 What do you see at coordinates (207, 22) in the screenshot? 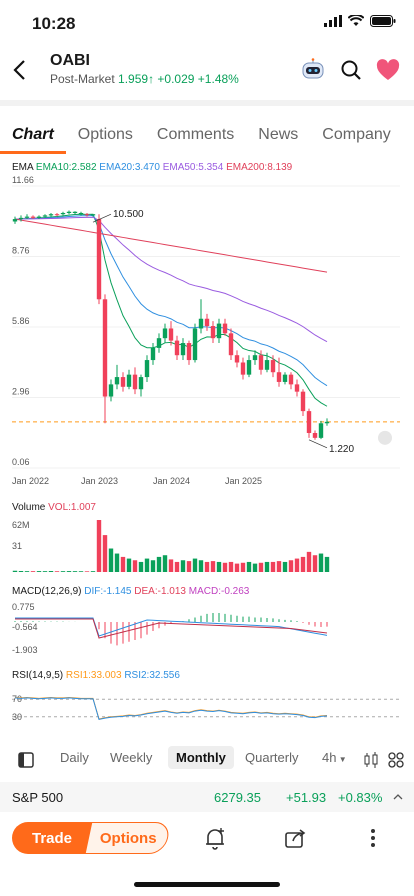
I see `status-bar: 10:28` at bounding box center [207, 22].